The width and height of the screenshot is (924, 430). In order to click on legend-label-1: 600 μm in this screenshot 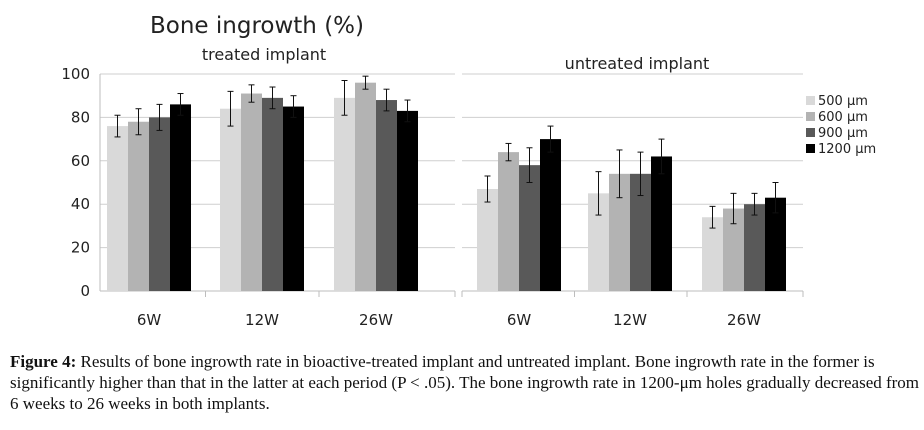, I will do `click(843, 117)`.